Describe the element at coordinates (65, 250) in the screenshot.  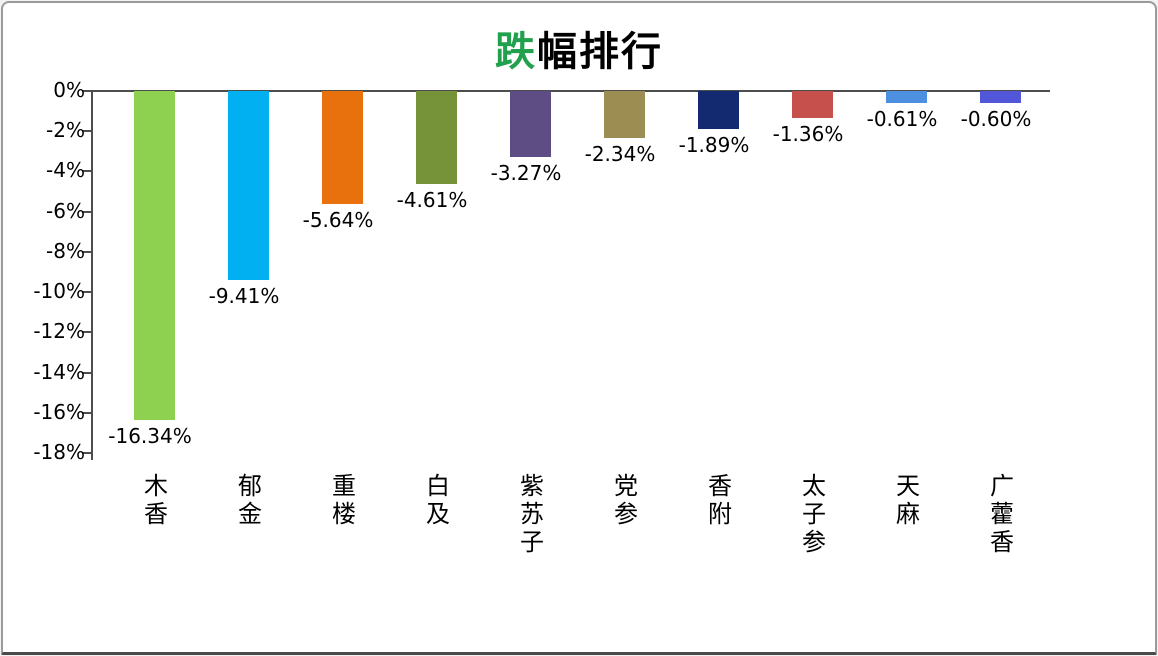
I see `y-tick-label: -8%` at that location.